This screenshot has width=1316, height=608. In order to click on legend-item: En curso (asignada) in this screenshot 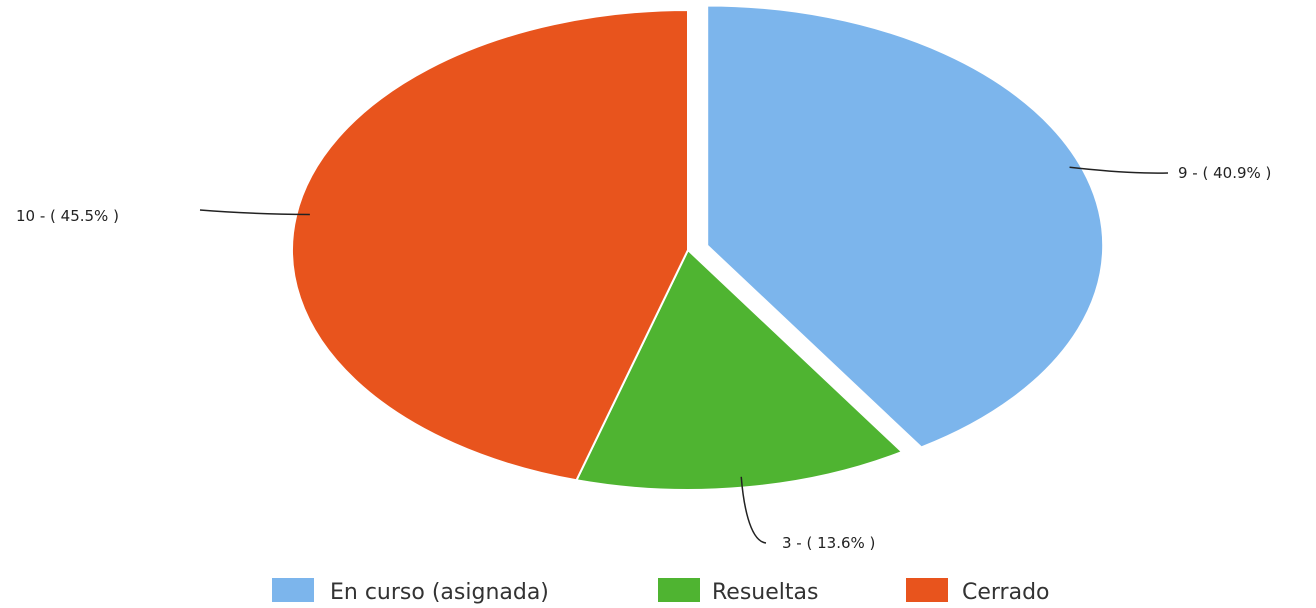, I will do `click(410, 591)`.